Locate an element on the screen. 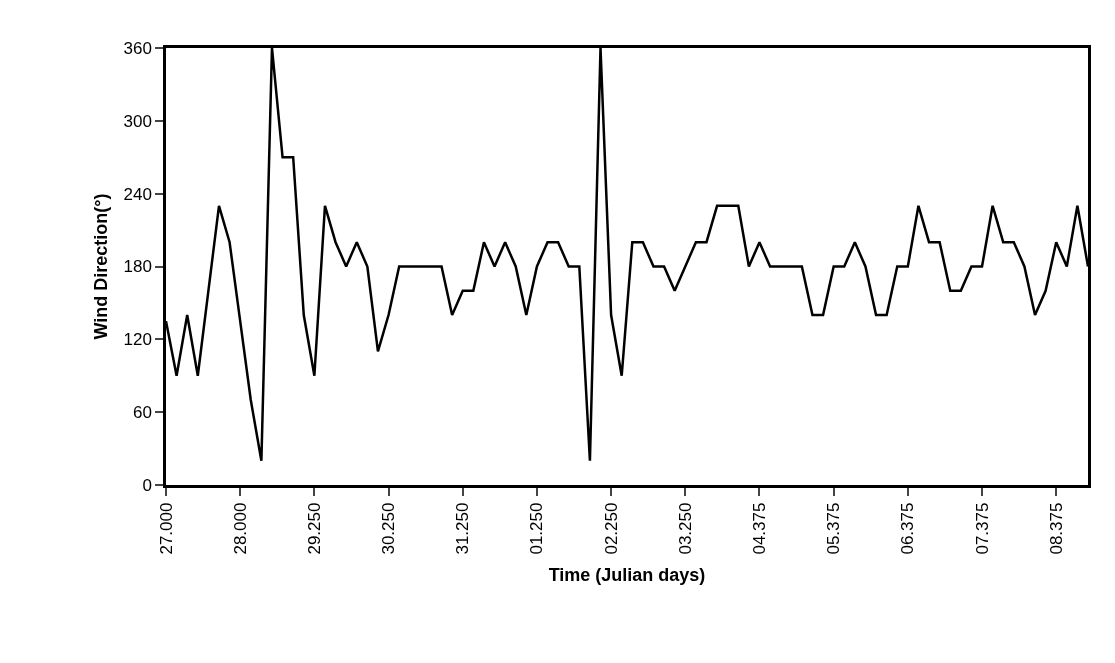  x-tick-label: 27.000 is located at coordinates (166, 528).